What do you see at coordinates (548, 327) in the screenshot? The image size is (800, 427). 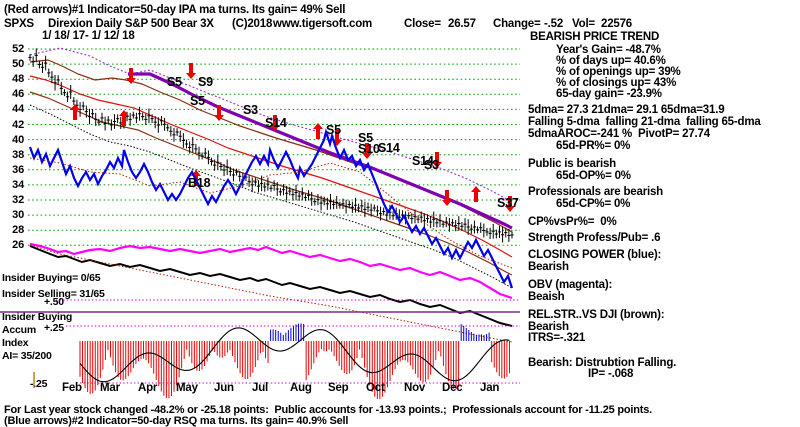 I see `rel-strength-value: Bearish` at bounding box center [548, 327].